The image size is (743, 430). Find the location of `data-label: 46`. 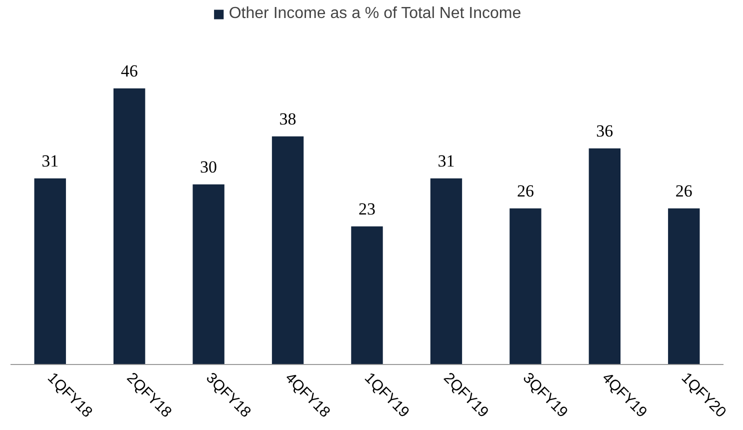

data-label: 46 is located at coordinates (129, 70).